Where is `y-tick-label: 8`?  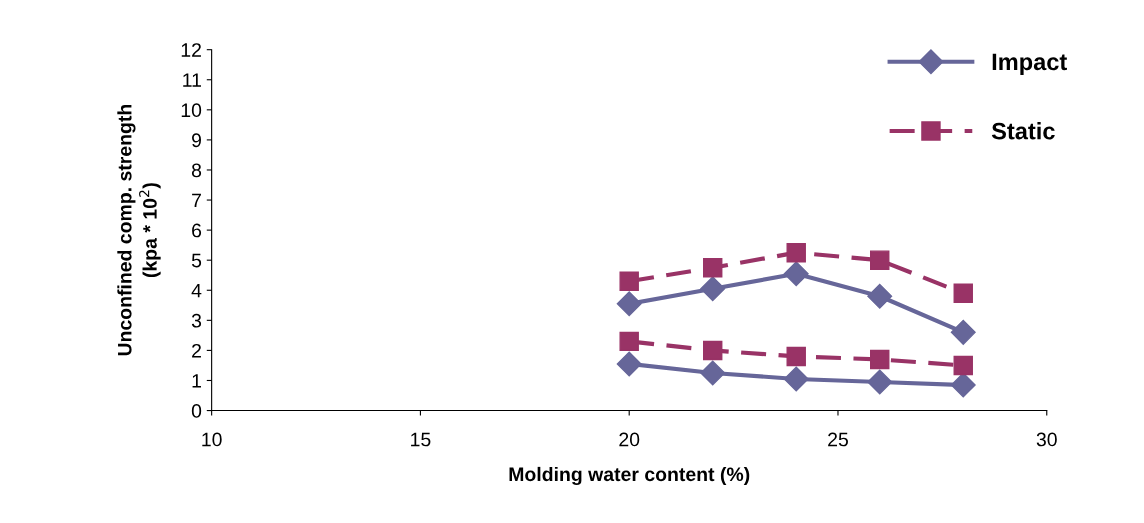
y-tick-label: 8 is located at coordinates (196, 170).